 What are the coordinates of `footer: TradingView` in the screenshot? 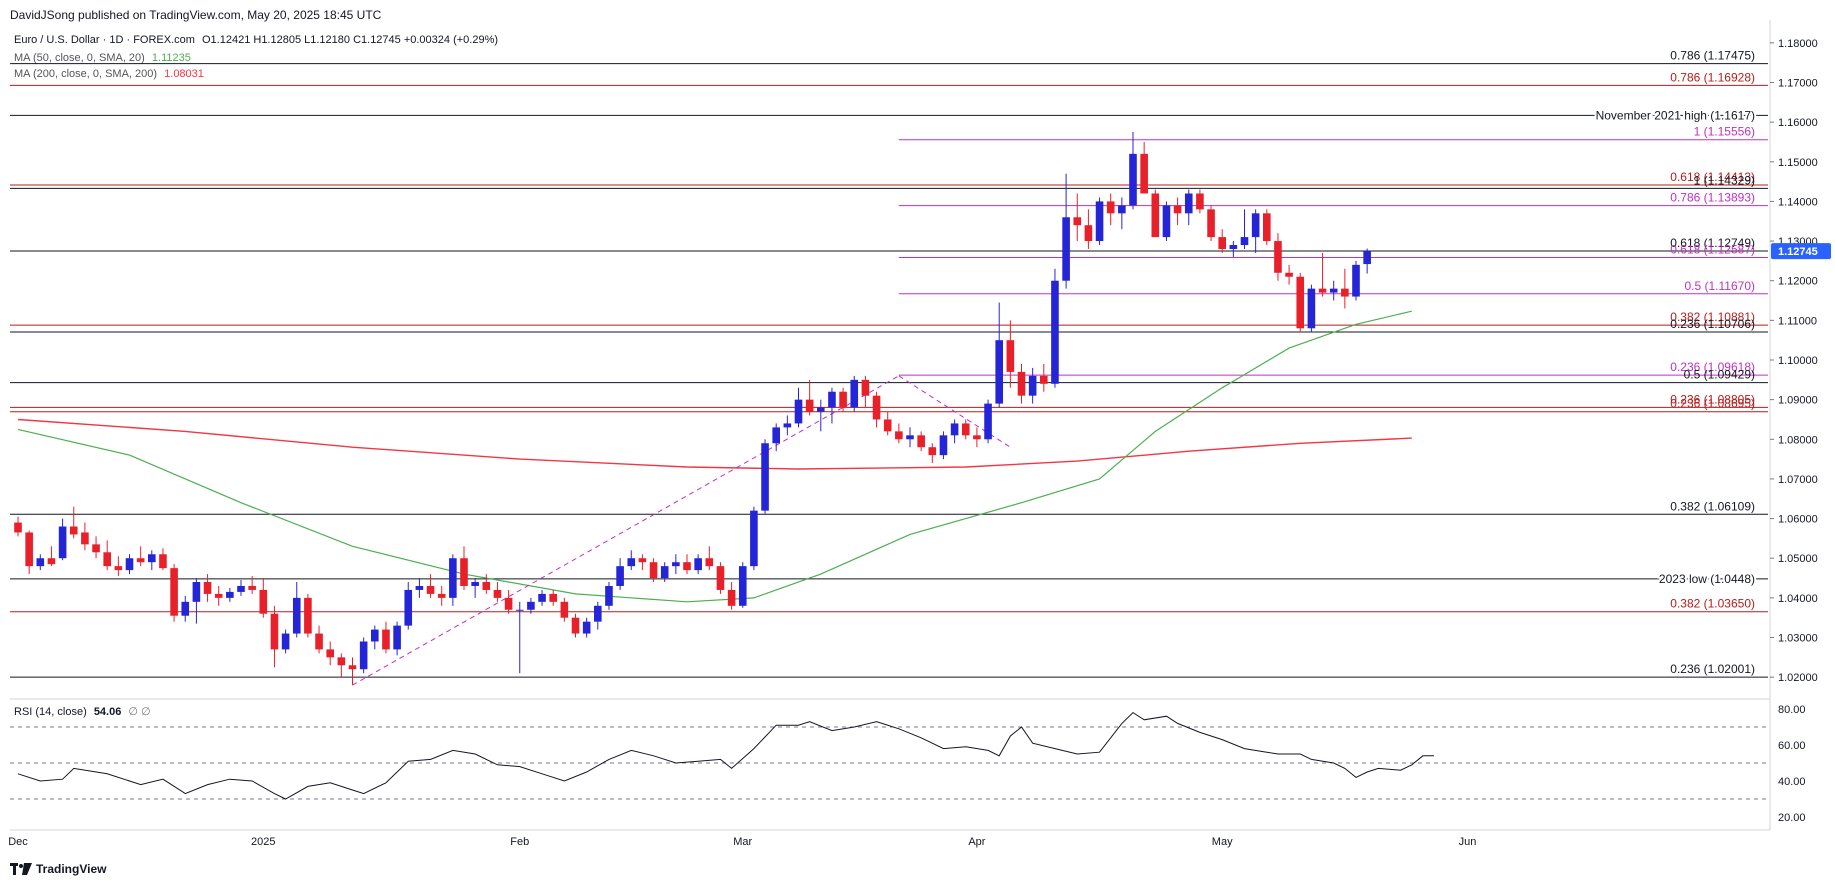 It's located at (58, 869).